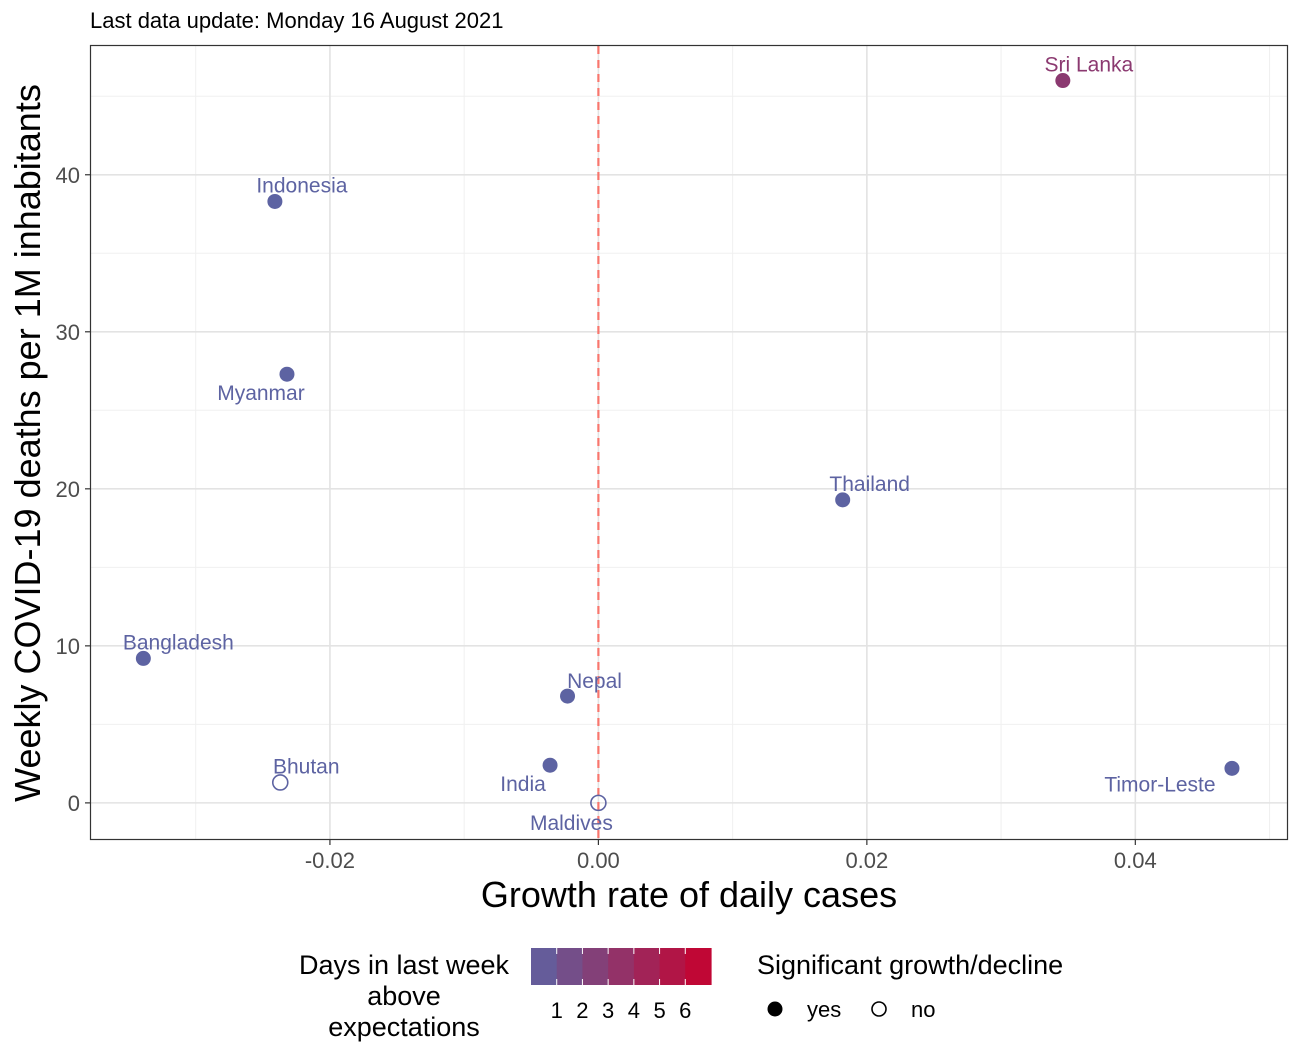  What do you see at coordinates (301, 185) in the screenshot?
I see `point-label: Indonesia` at bounding box center [301, 185].